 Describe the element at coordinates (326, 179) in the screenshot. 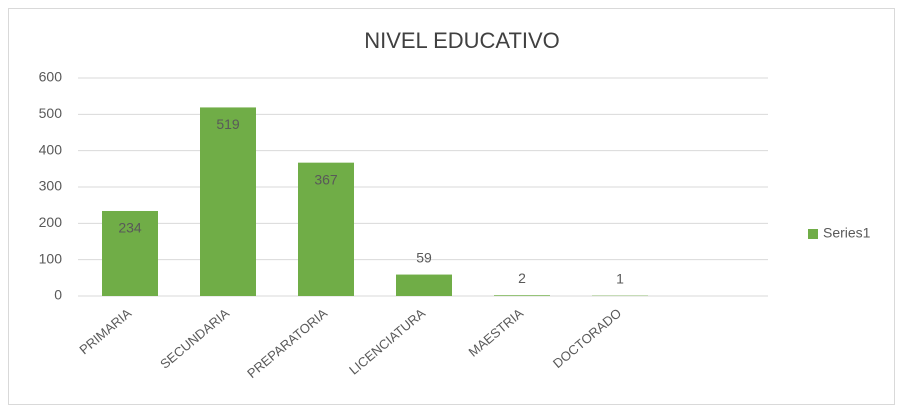

I see `data-label: 367` at that location.